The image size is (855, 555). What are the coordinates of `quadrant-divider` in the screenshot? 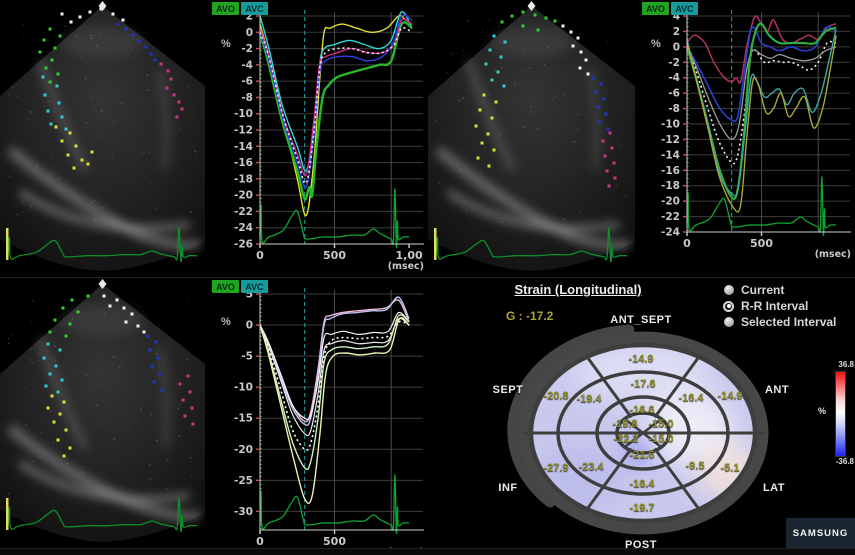 It's located at (427, 277).